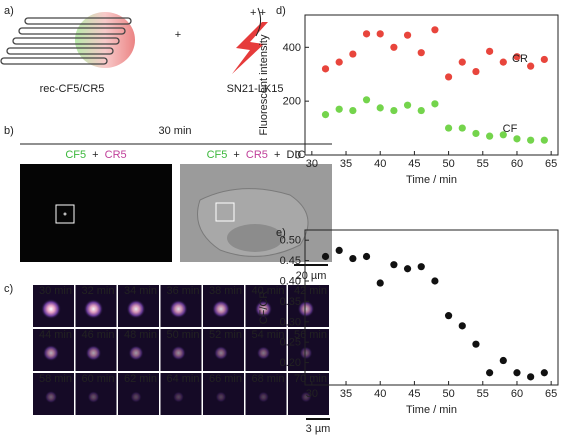  Describe the element at coordinates (318, 429) in the screenshot. I see `scale-bar-label: 3 µm` at that location.